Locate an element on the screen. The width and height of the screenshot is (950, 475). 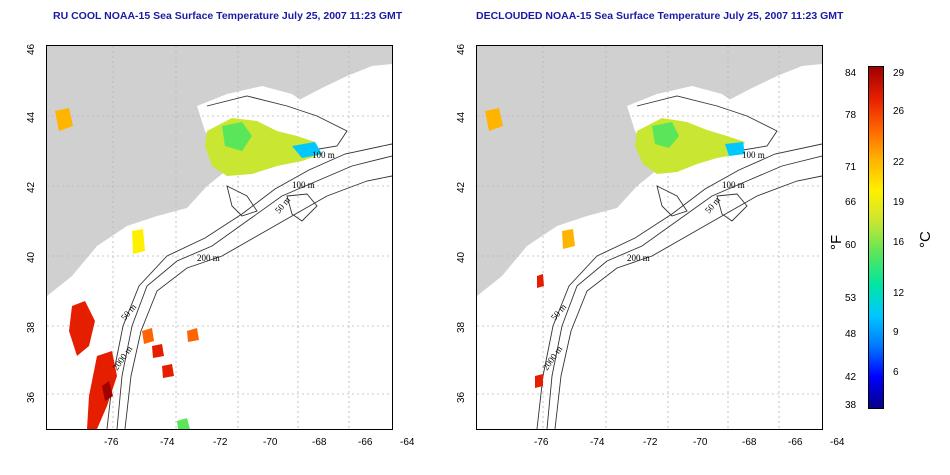
celsius-tick: 6 is located at coordinates (896, 372).